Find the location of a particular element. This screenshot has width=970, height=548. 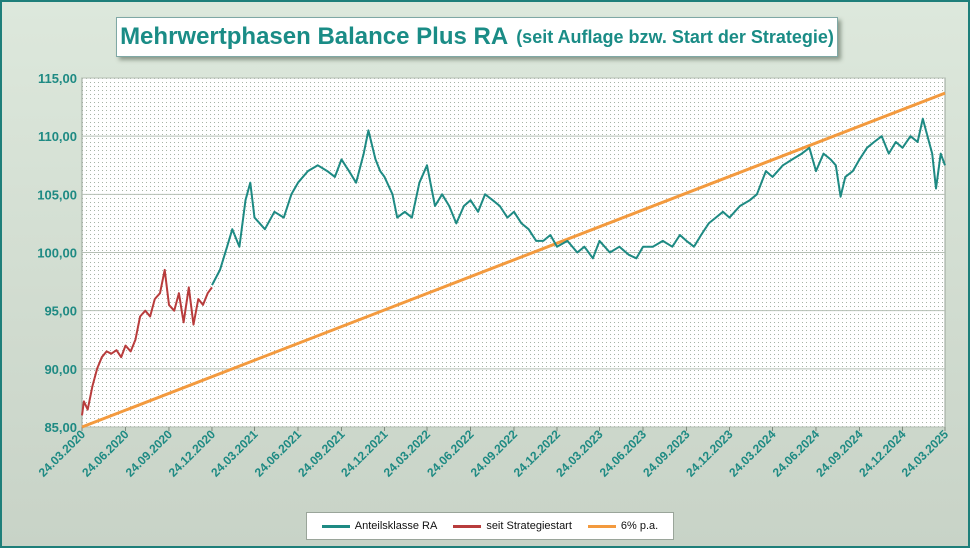

y-tick-label: 110,00 is located at coordinates (57, 136).